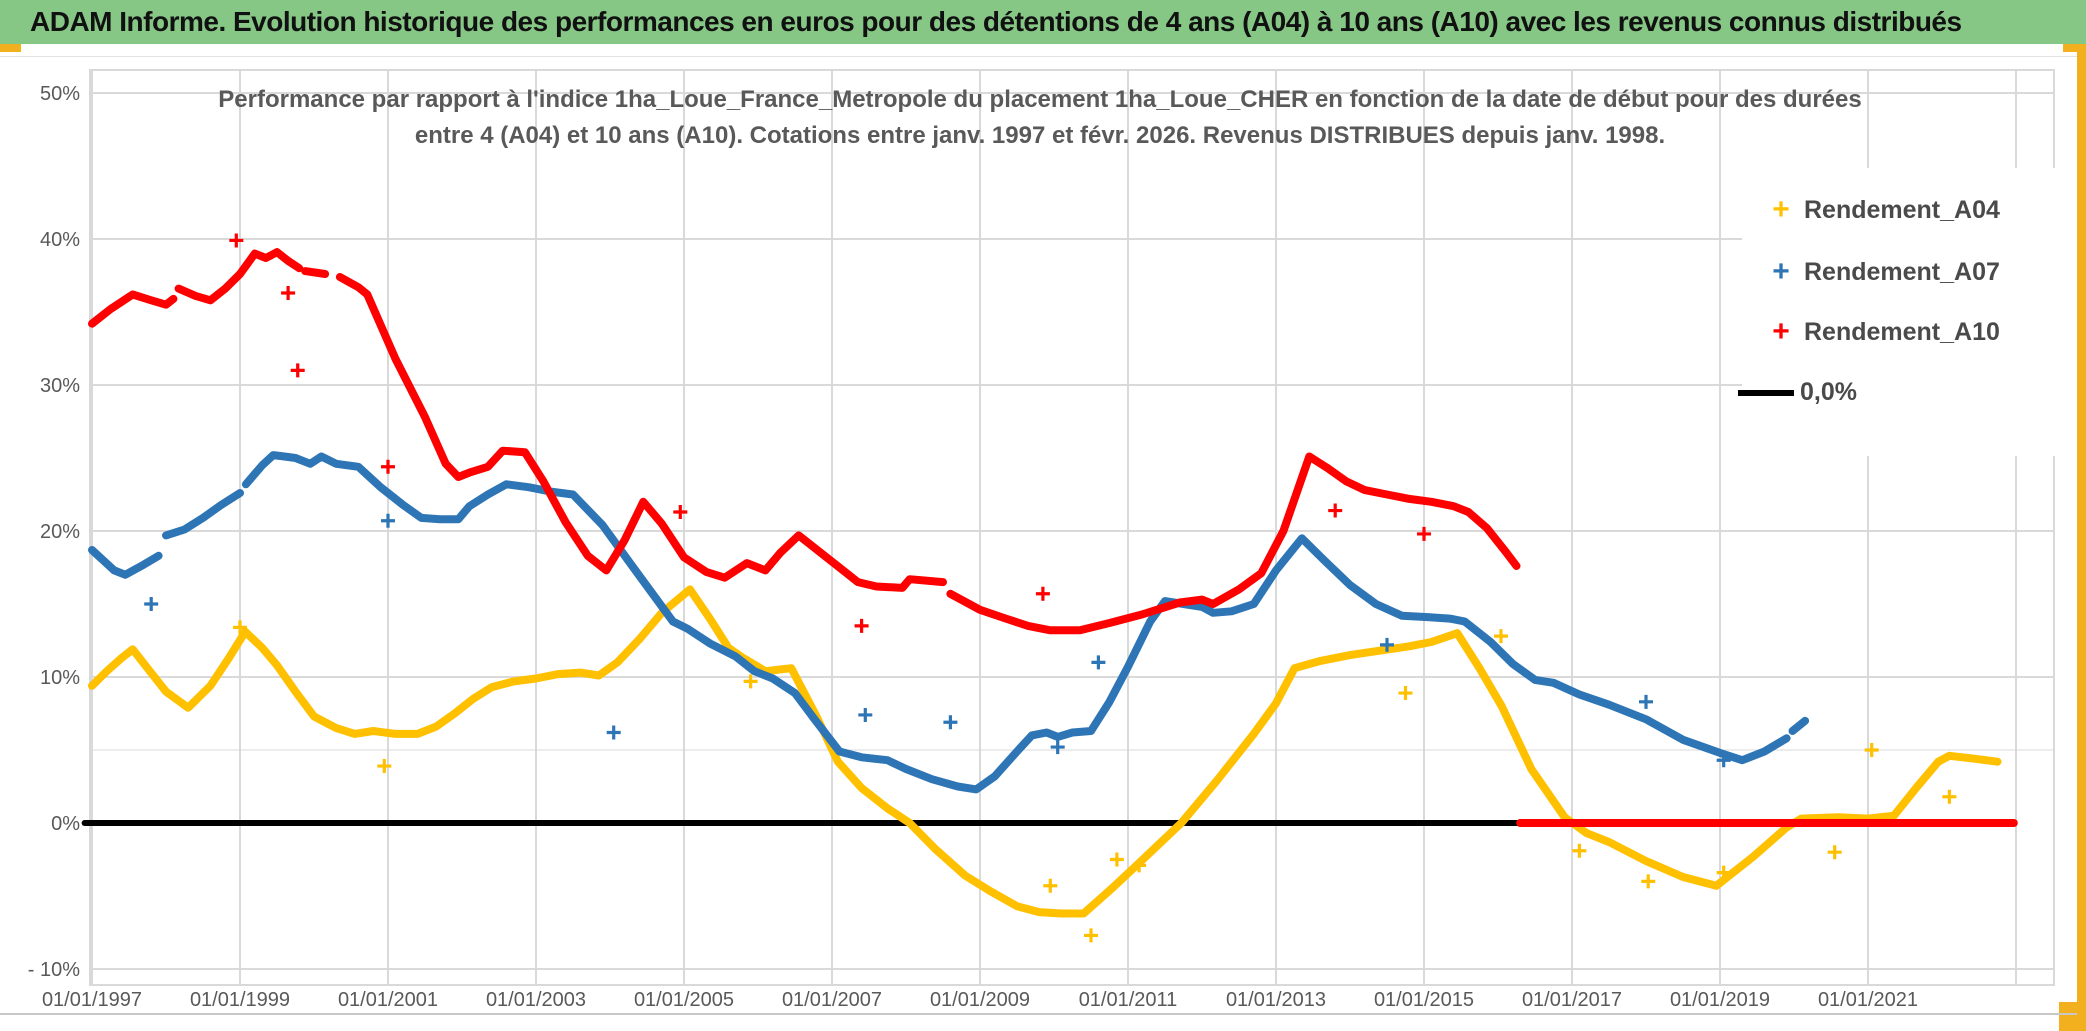 Image resolution: width=2086 pixels, height=1031 pixels. What do you see at coordinates (1828, 392) in the screenshot?
I see `legend-label: 0,0%` at bounding box center [1828, 392].